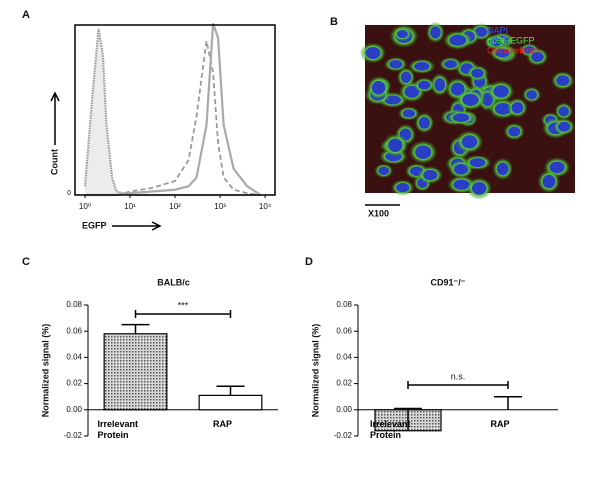 Image resolution: width=600 pixels, height=482 pixels. What do you see at coordinates (85, 206) in the screenshot?
I see `x-tick-label: 10⁰` at bounding box center [85, 206].